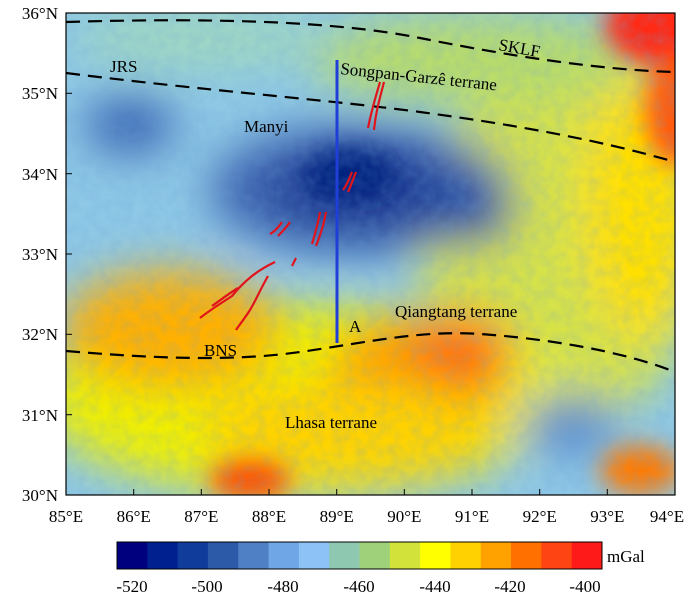 The height and width of the screenshot is (600, 700). What do you see at coordinates (123, 66) in the screenshot?
I see `jrs-label: JRS` at bounding box center [123, 66].